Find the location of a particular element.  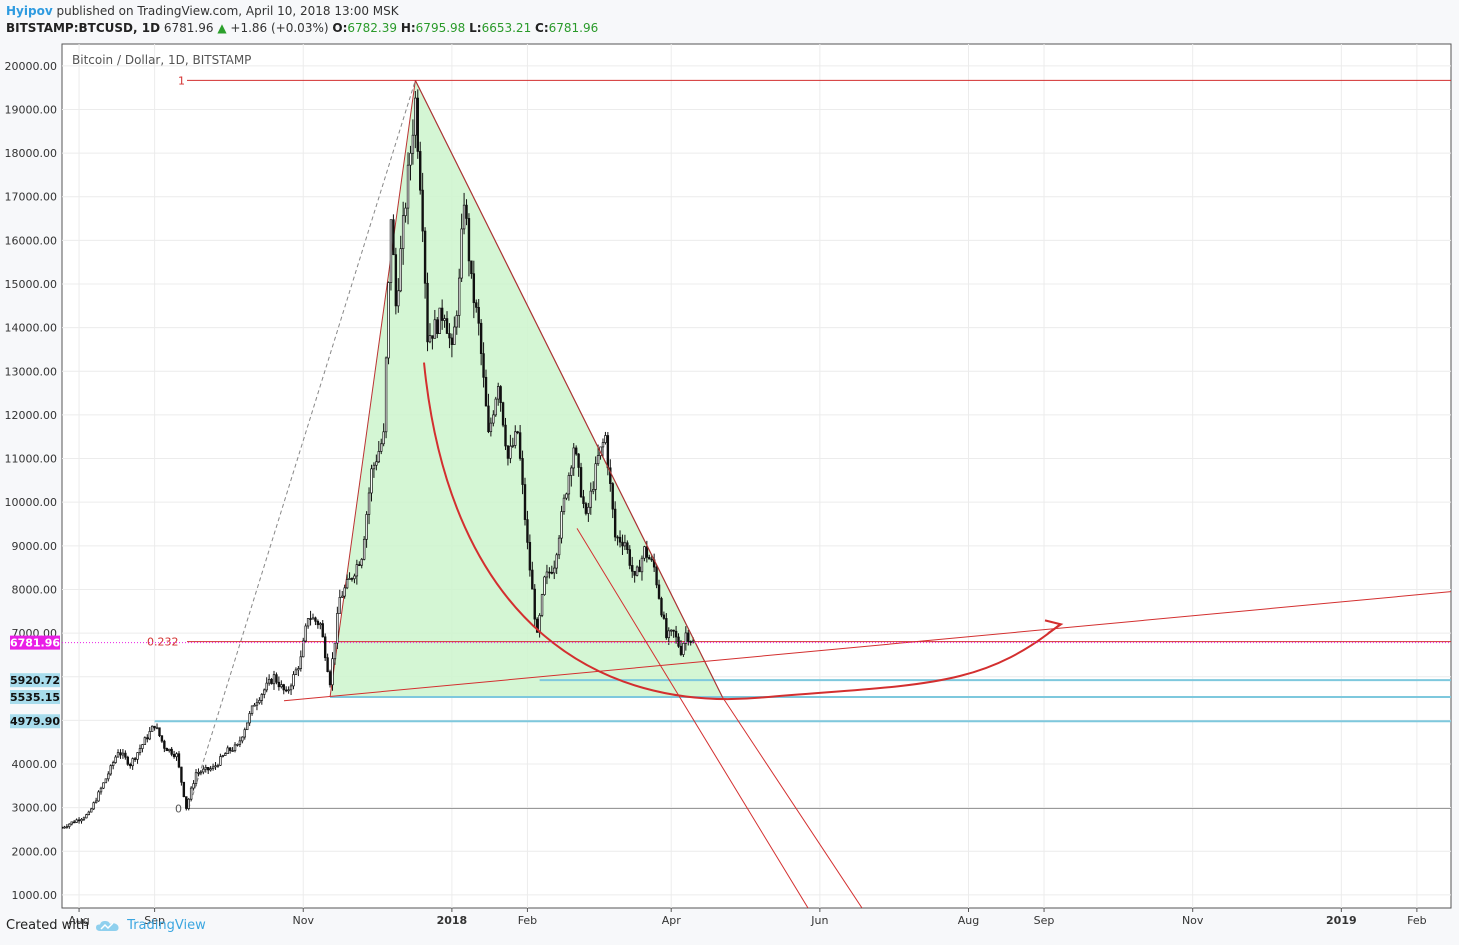

close-value: 6781.96 is located at coordinates (573, 28).